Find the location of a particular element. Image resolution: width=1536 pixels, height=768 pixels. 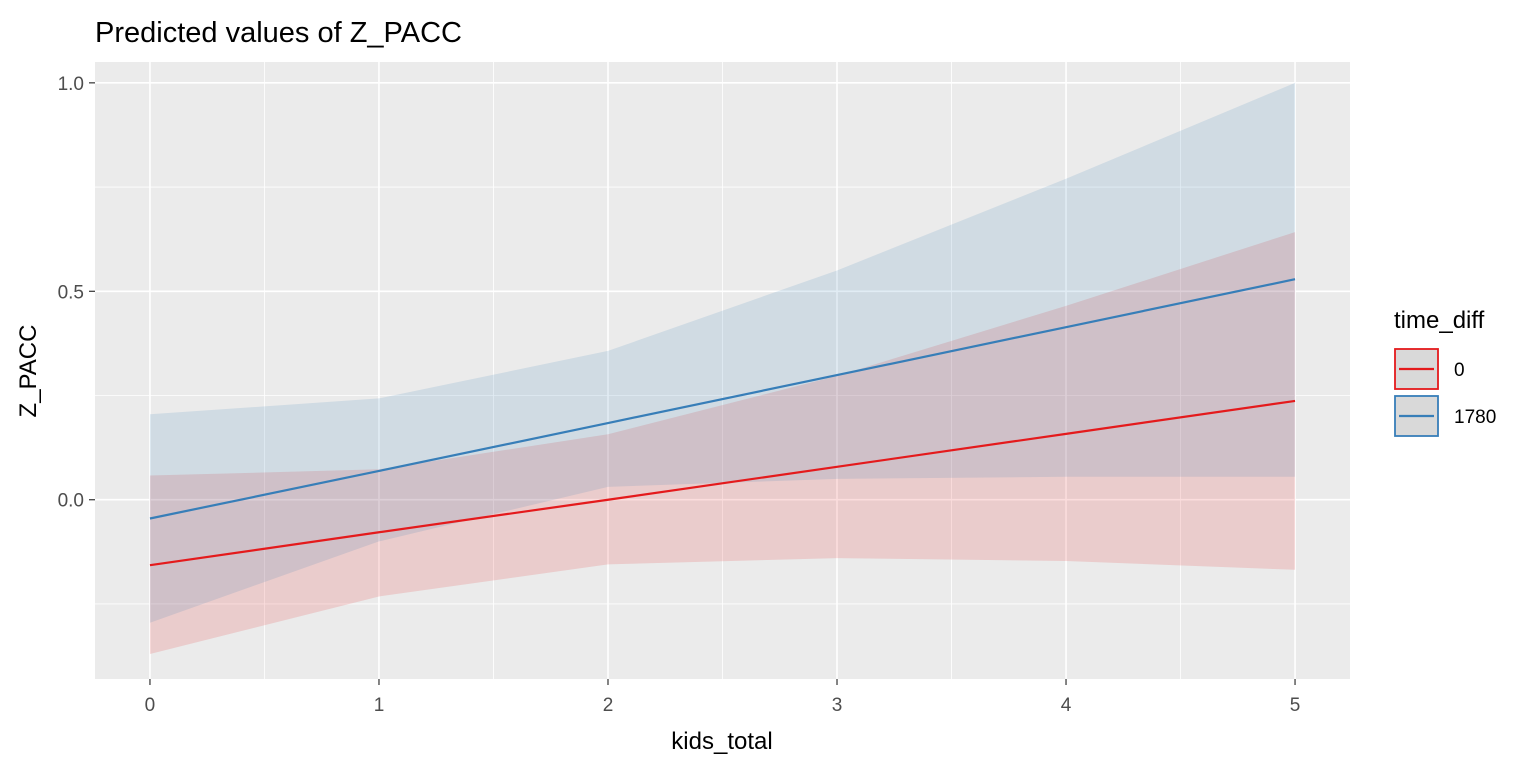

x-axis-ticks: 0 1 2 3 4 5 is located at coordinates (723, 697).